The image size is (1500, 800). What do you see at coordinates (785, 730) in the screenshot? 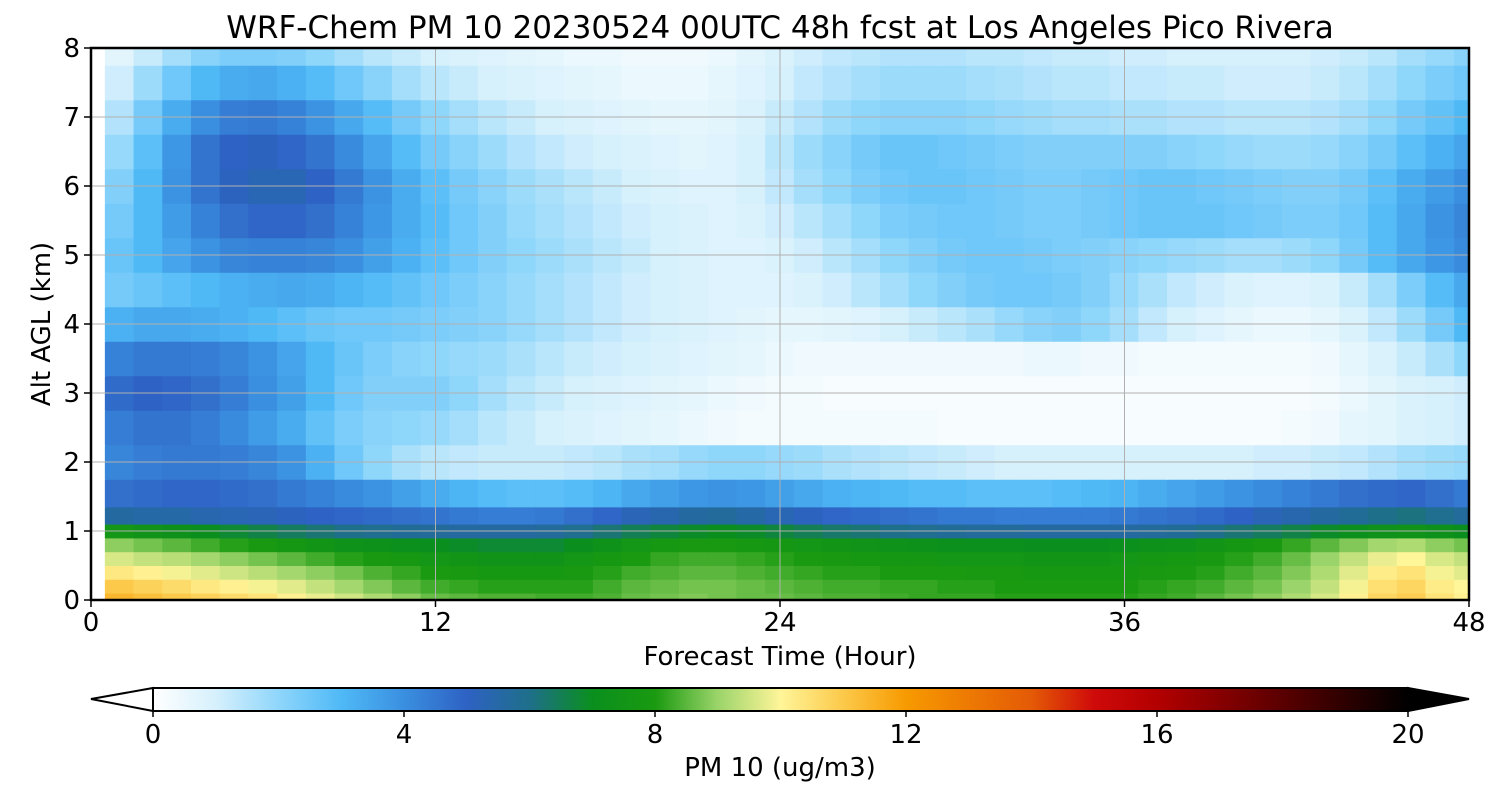
I see `colorbar-ticks: 0 4 8 12 16 20` at bounding box center [785, 730].